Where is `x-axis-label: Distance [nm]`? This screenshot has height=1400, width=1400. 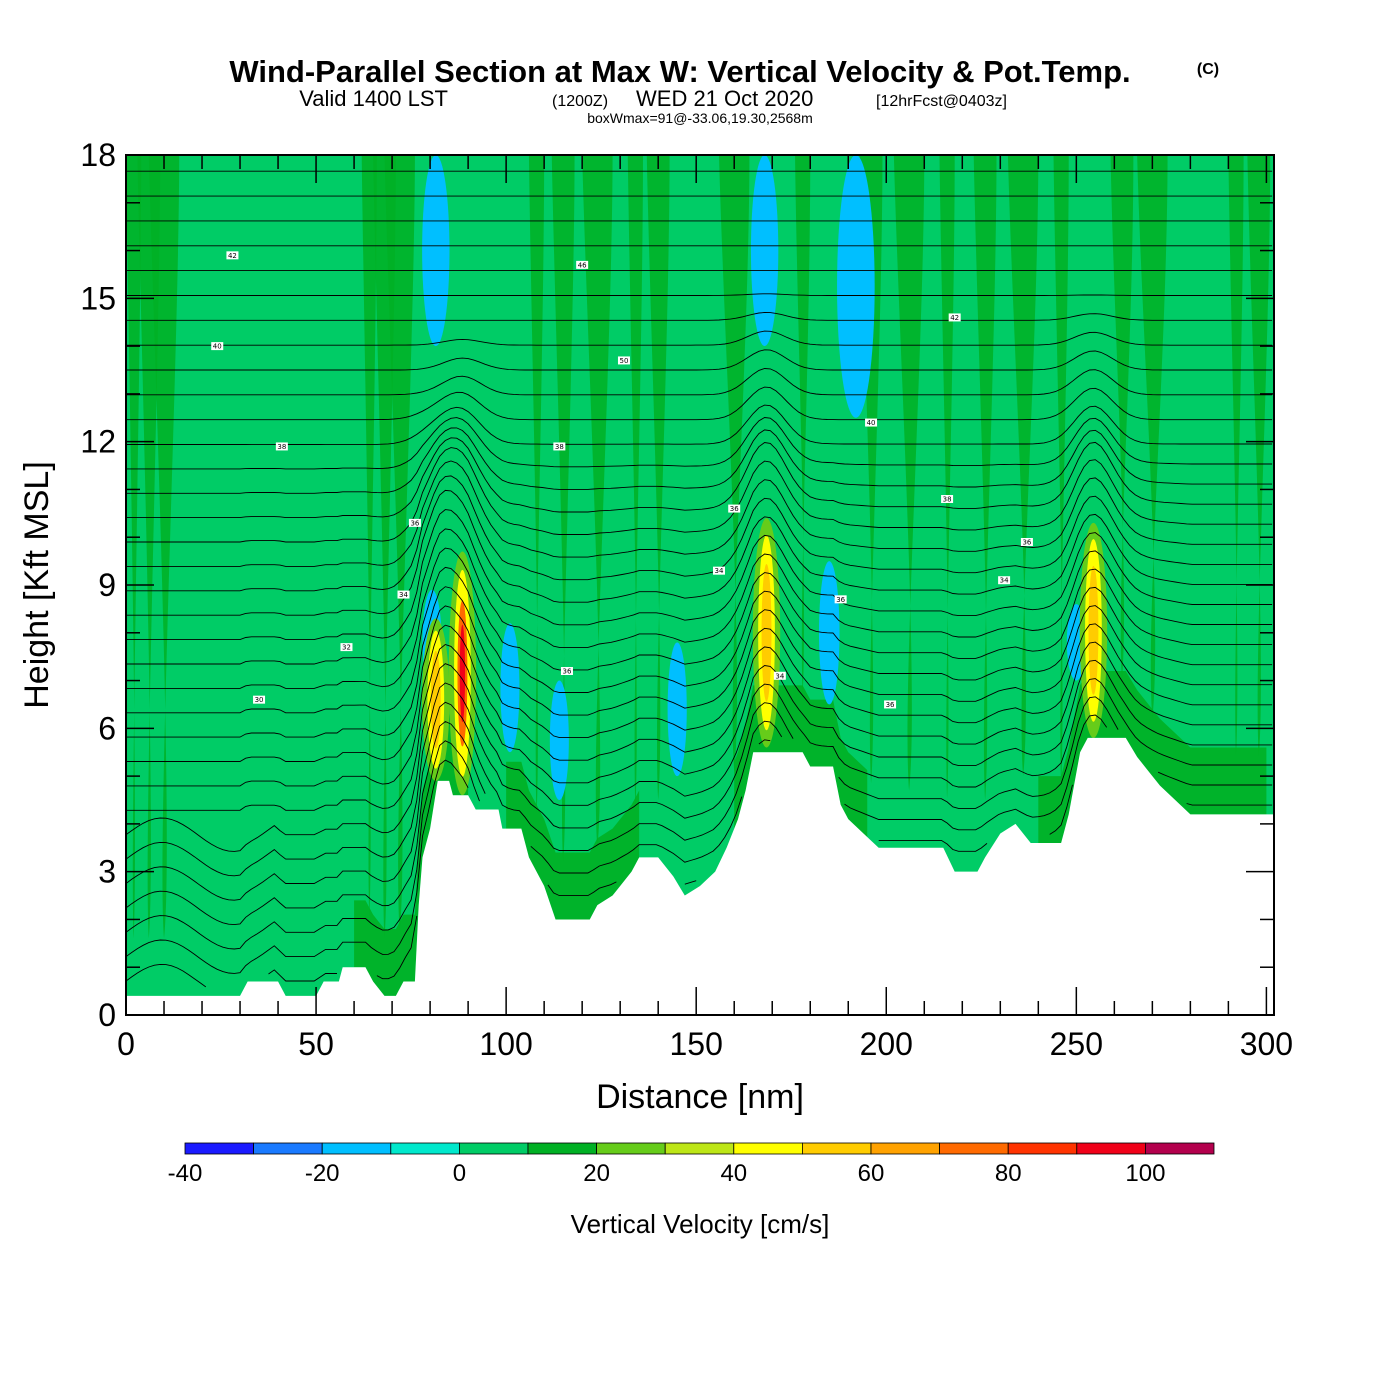 x-axis-label: Distance [nm] is located at coordinates (700, 1097).